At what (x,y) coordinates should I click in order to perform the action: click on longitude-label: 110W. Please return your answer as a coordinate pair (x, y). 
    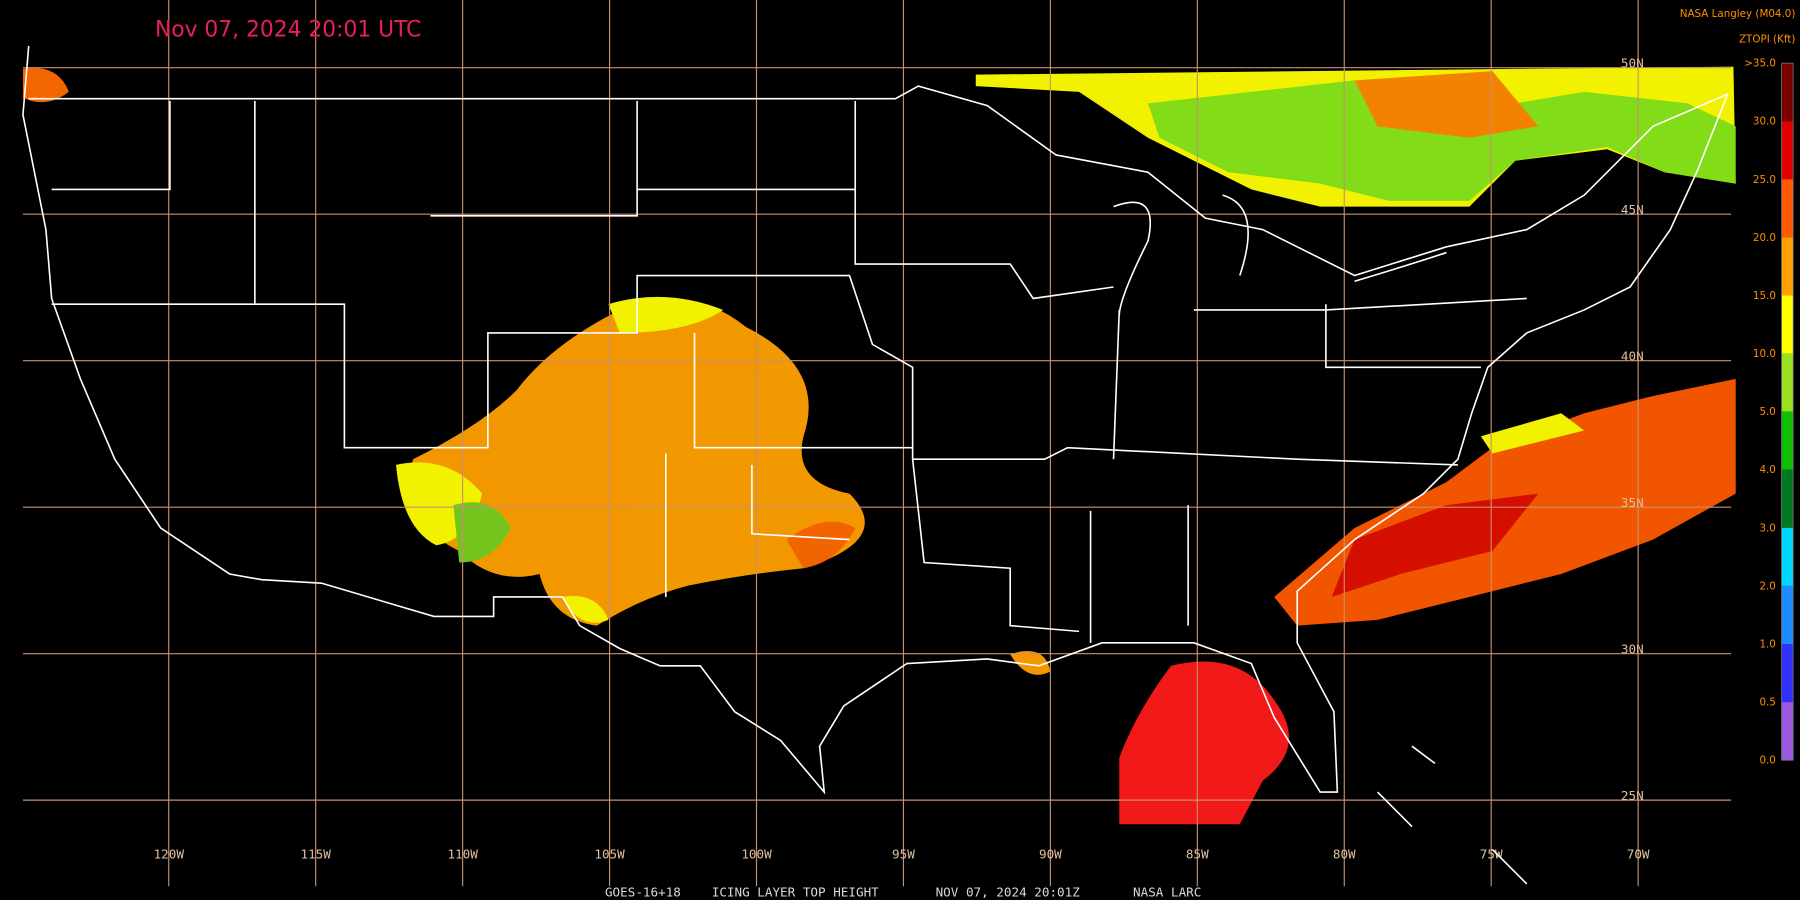
    Looking at the image, I should click on (462, 854).